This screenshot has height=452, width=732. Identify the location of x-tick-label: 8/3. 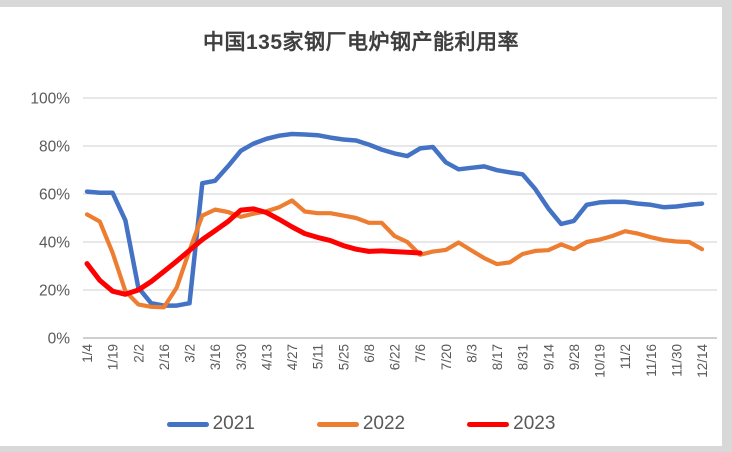
(471, 353).